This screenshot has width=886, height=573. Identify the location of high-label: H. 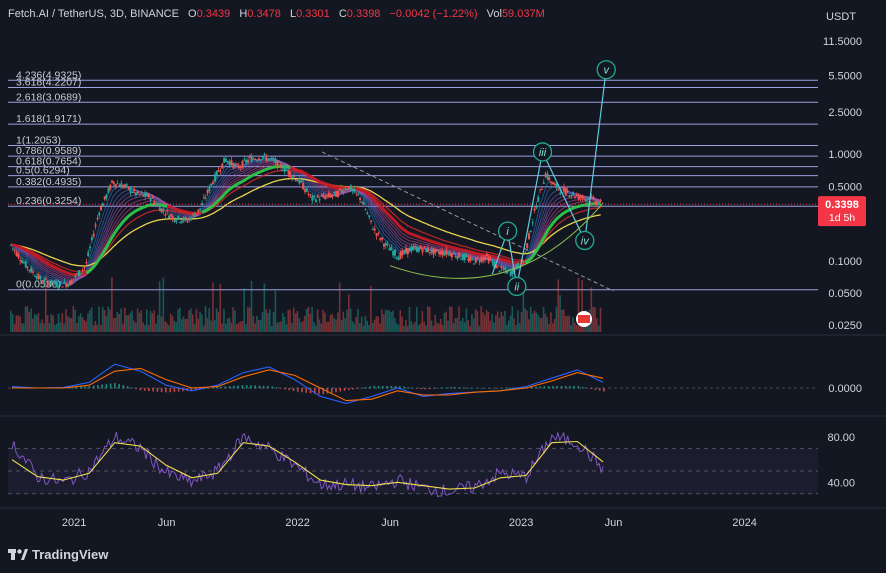
(243, 14).